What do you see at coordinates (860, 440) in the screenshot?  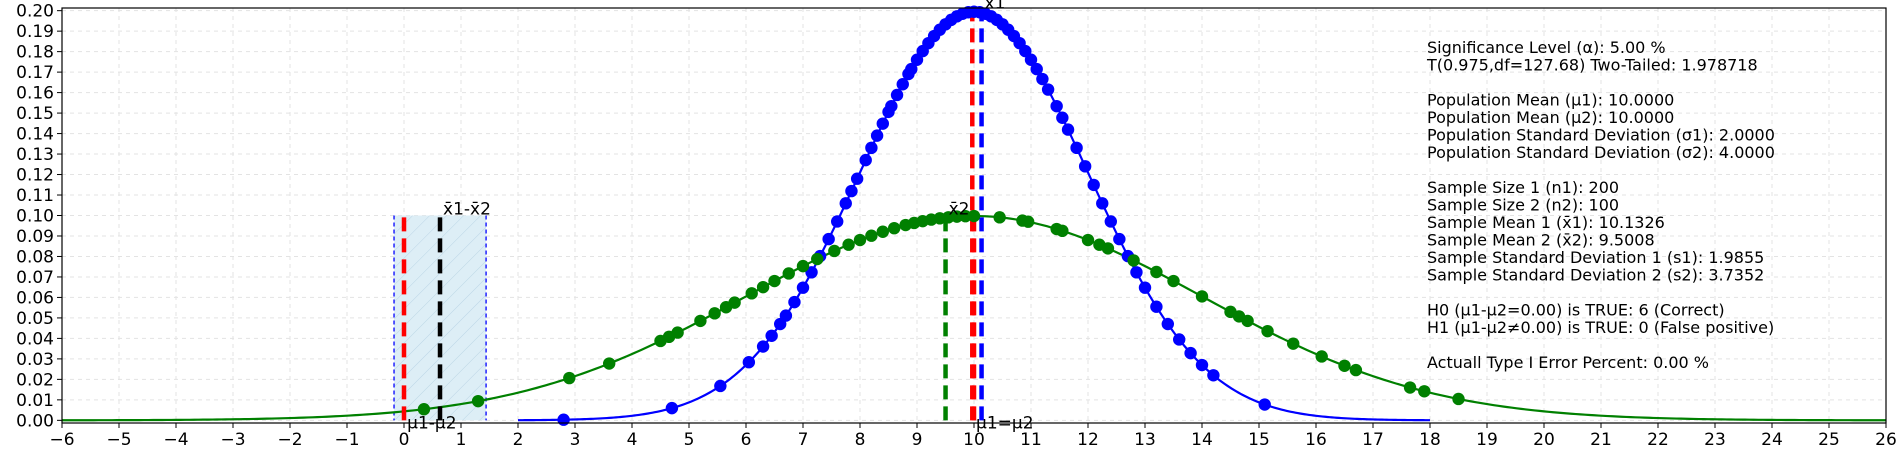 I see `x-tick-label: 8` at bounding box center [860, 440].